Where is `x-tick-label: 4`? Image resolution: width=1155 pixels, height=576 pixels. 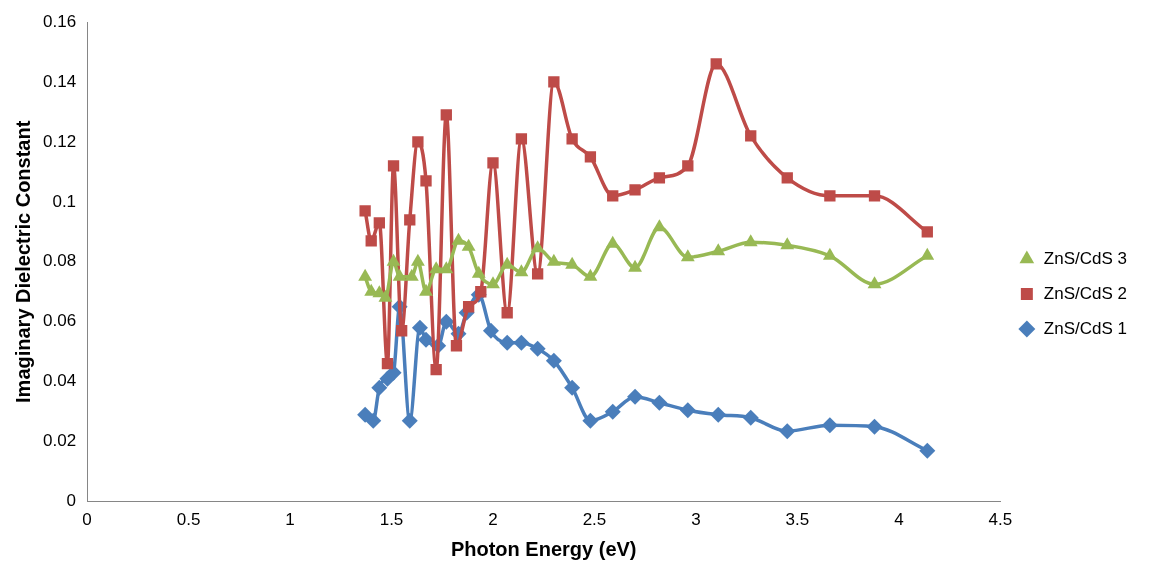
x-tick-label: 4 is located at coordinates (899, 520).